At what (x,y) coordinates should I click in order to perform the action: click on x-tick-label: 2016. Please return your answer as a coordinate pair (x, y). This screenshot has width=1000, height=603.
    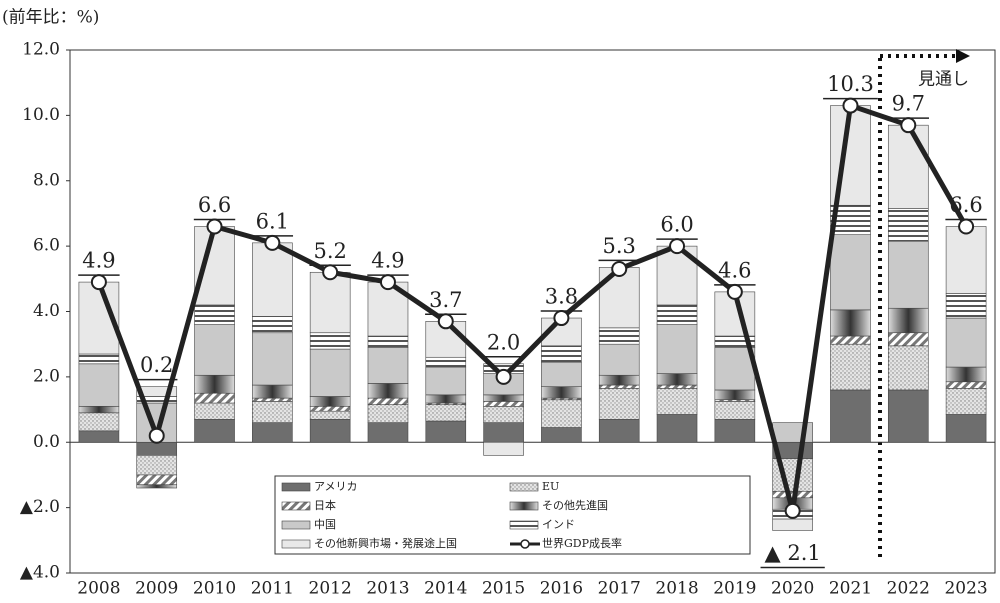
    Looking at the image, I should click on (561, 589).